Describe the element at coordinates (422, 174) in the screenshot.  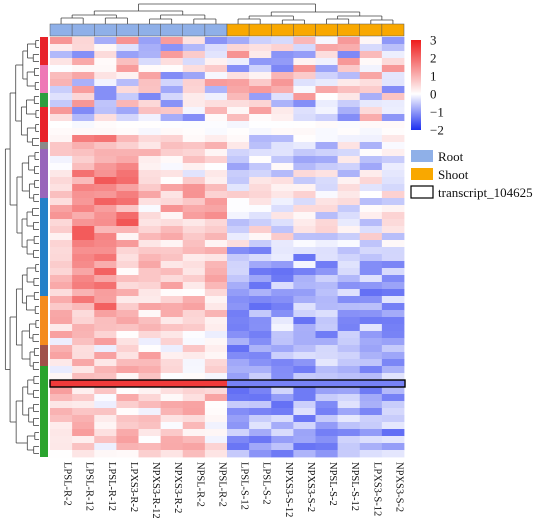
I see `legend-swatch` at that location.